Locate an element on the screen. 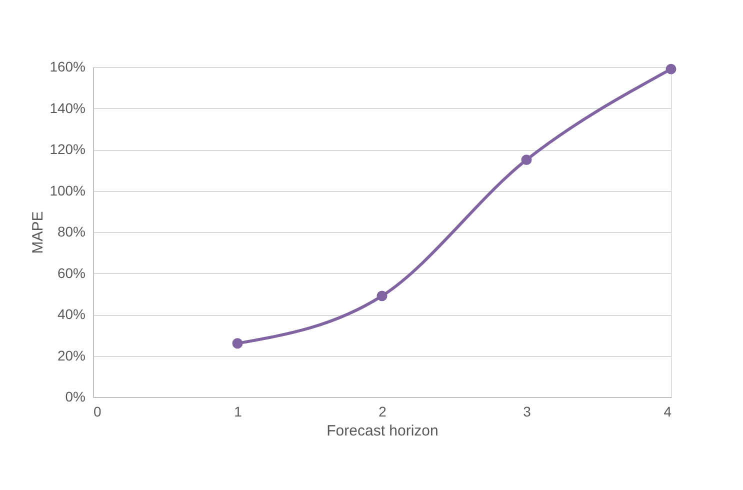 The image size is (743, 490). y-tick-label: 140% is located at coordinates (68, 108).